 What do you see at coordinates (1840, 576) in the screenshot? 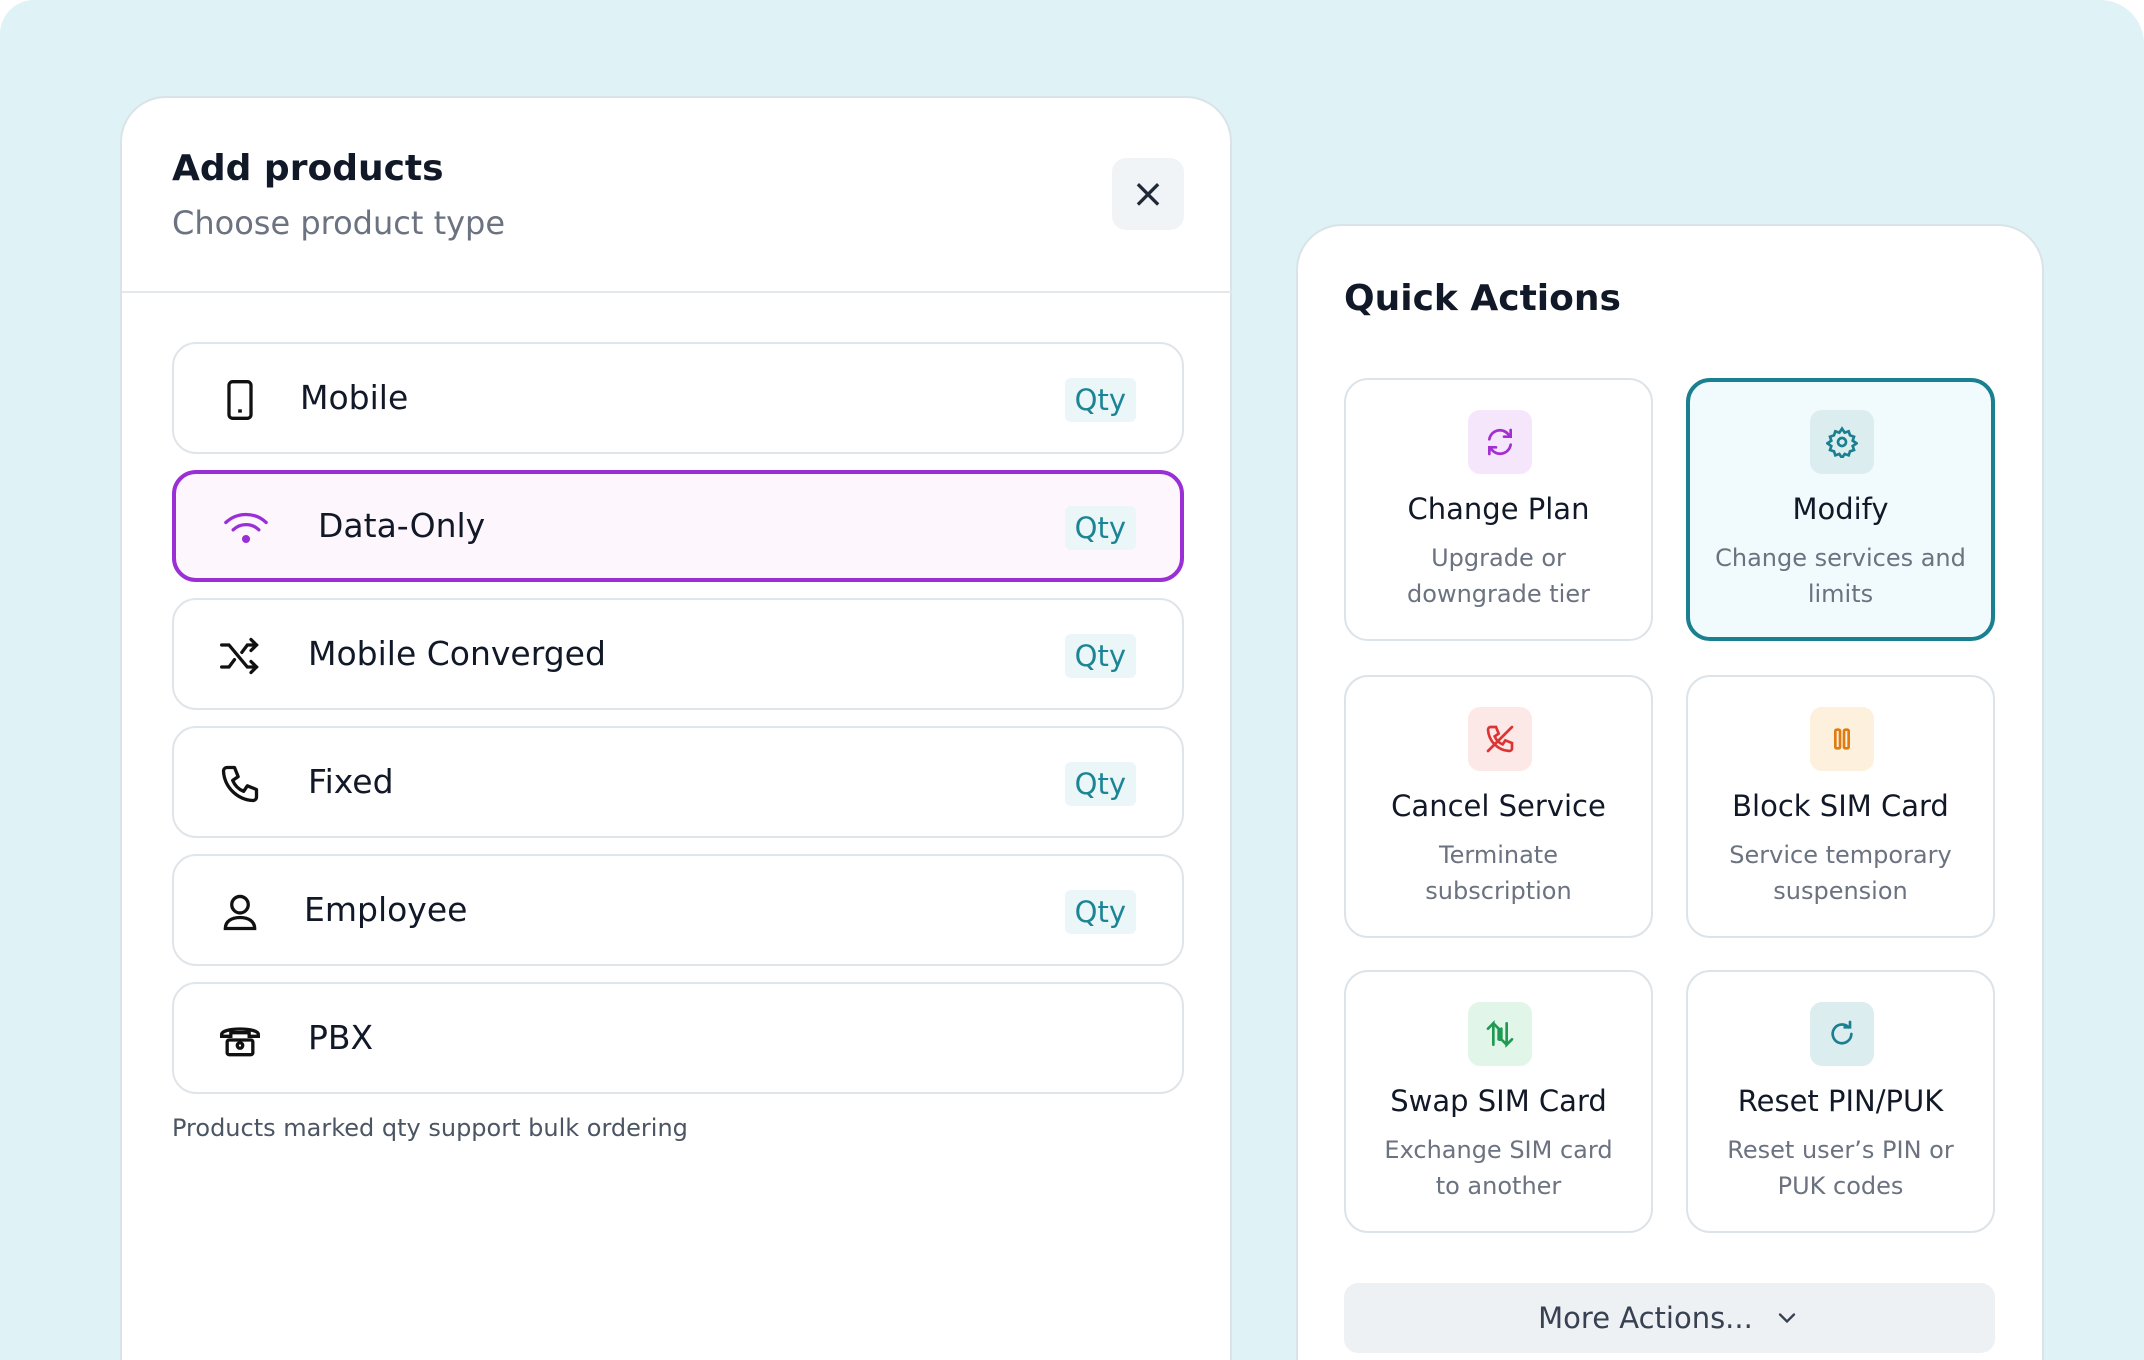
I see `action-description: Change services and limits` at bounding box center [1840, 576].